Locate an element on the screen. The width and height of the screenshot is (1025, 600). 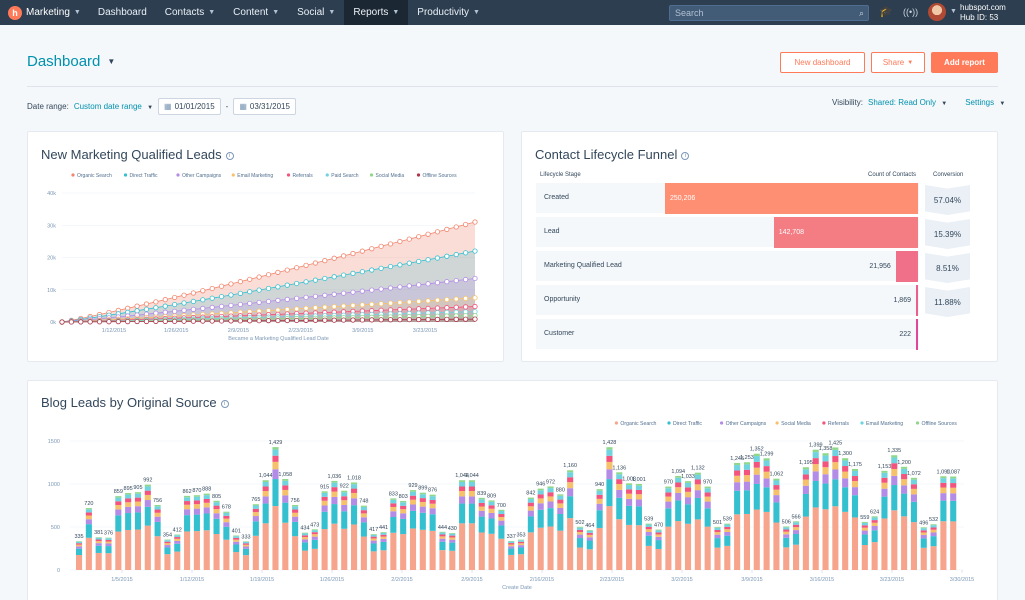
new-dashboard-button: New dashboard is located at coordinates (822, 62).